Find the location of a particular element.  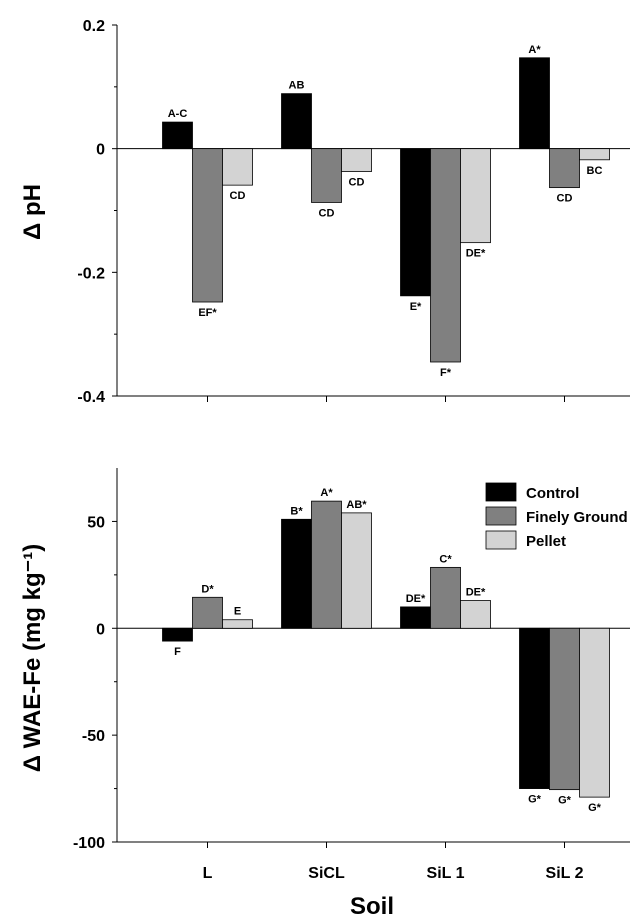

x-tick-label: SiL 1 is located at coordinates (446, 873).